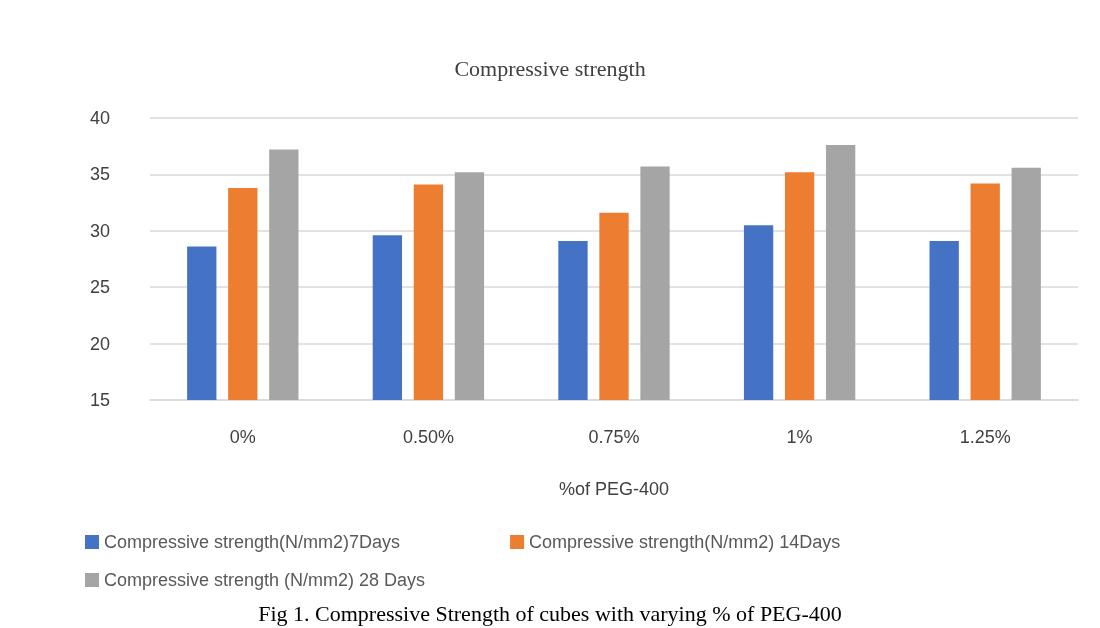 This screenshot has width=1100, height=628. I want to click on caption: Fig 1. Compressive Strength of cubes with varying % of PEG-400, so click(550, 613).